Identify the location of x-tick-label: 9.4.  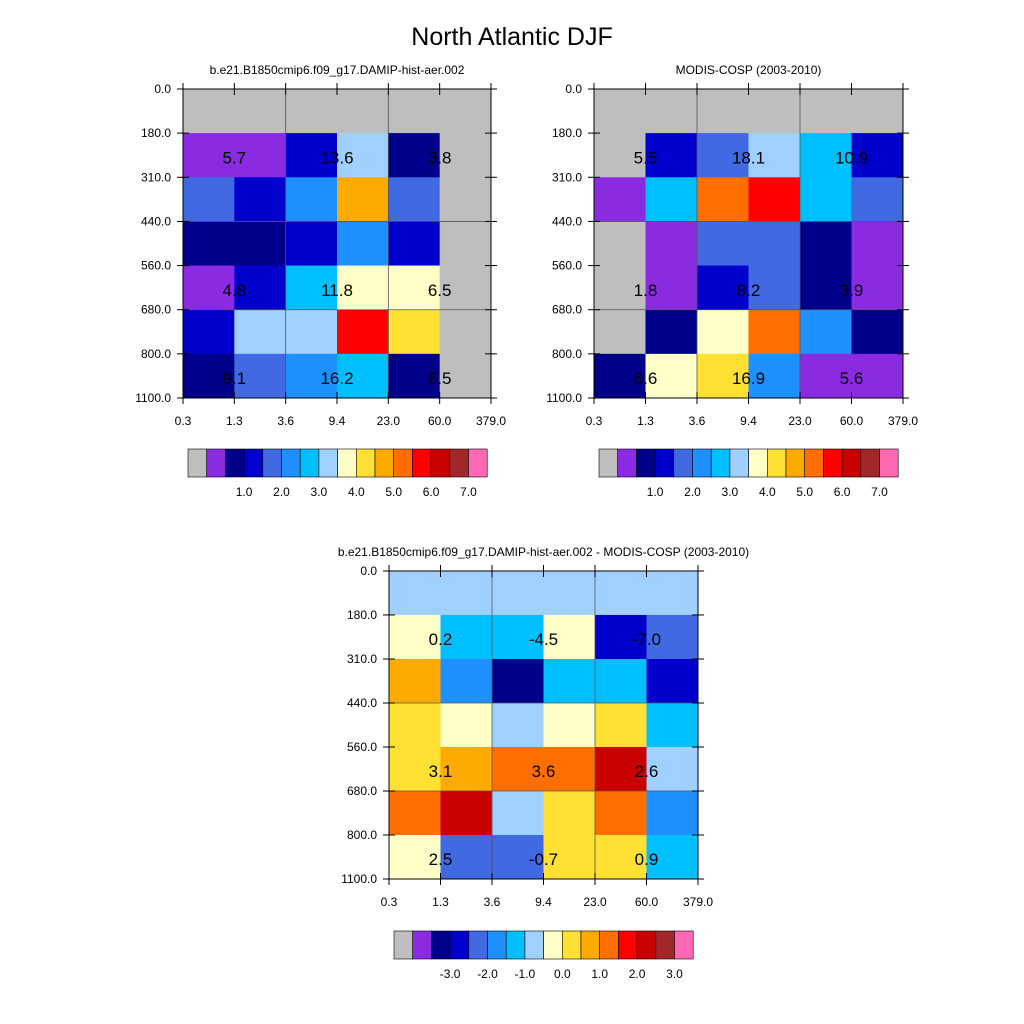
(543, 902).